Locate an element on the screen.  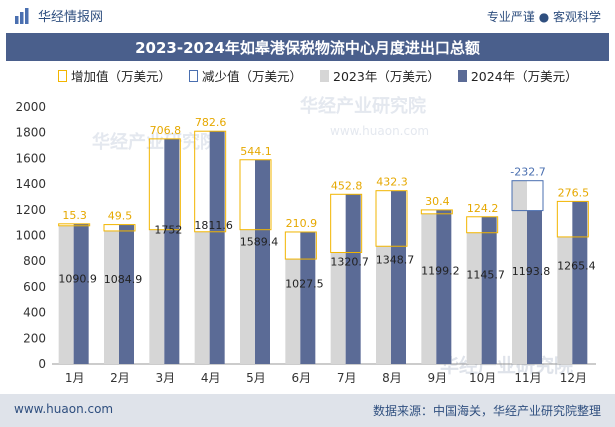
brand: 华经情报网 is located at coordinates (58, 15).